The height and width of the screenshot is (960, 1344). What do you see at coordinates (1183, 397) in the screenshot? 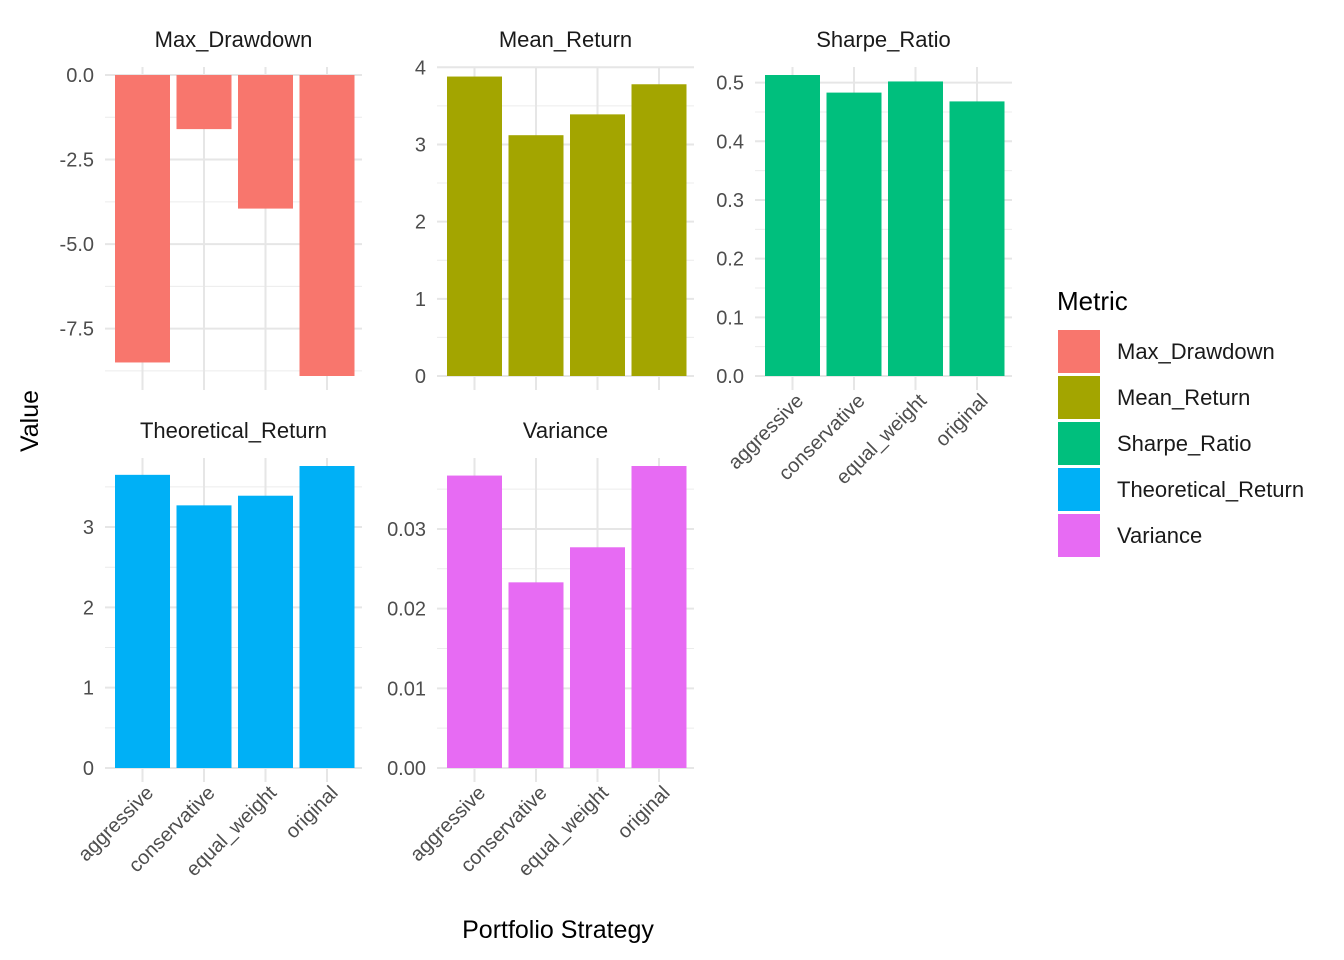
I see `legend-label: Mean_Return` at bounding box center [1183, 397].